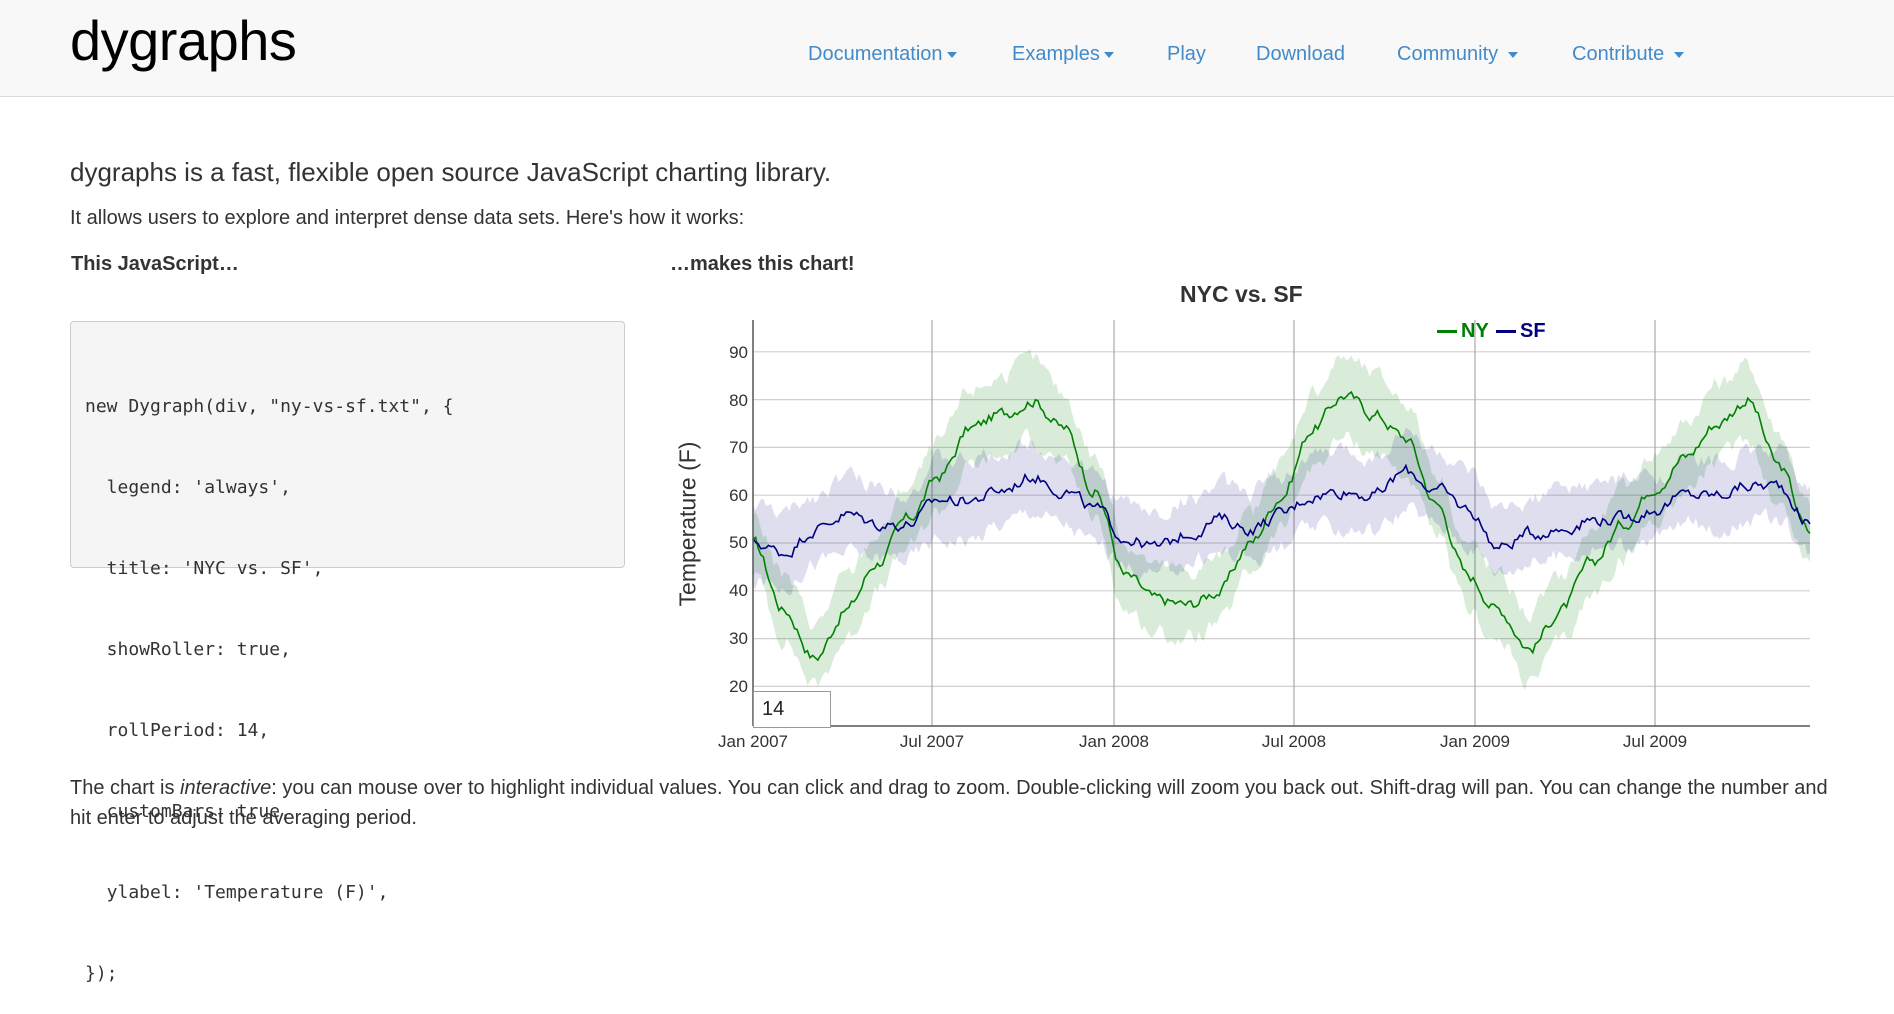  What do you see at coordinates (738, 590) in the screenshot?
I see `y-tick-label: 40` at bounding box center [738, 590].